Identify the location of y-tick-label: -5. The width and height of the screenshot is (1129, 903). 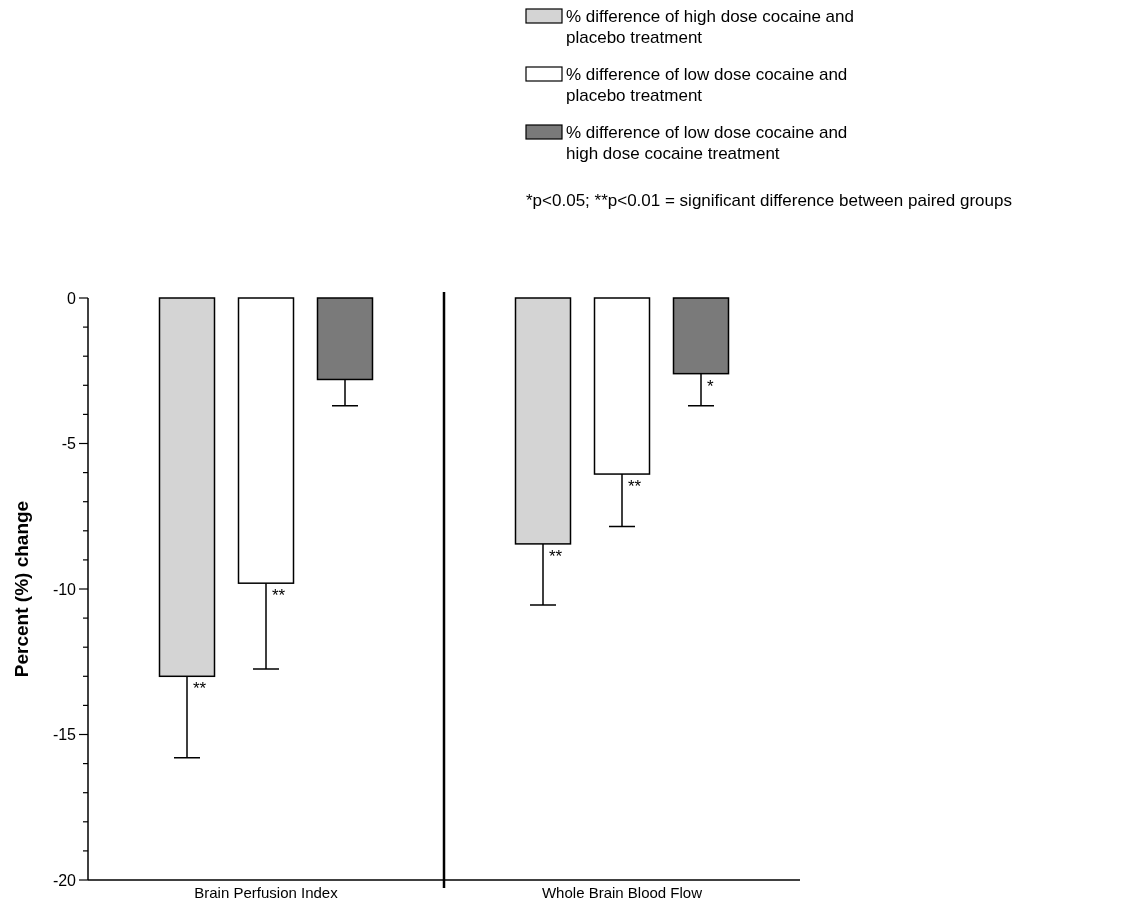
(69, 444).